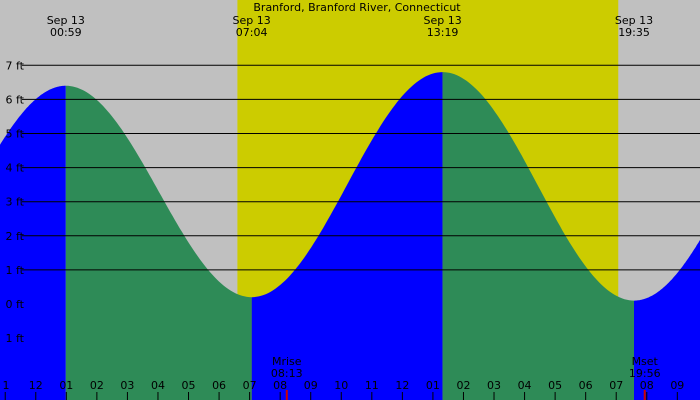 This screenshot has height=400, width=700. Describe the element at coordinates (15, 168) in the screenshot. I see `y-tick-label: 4 ft` at that location.